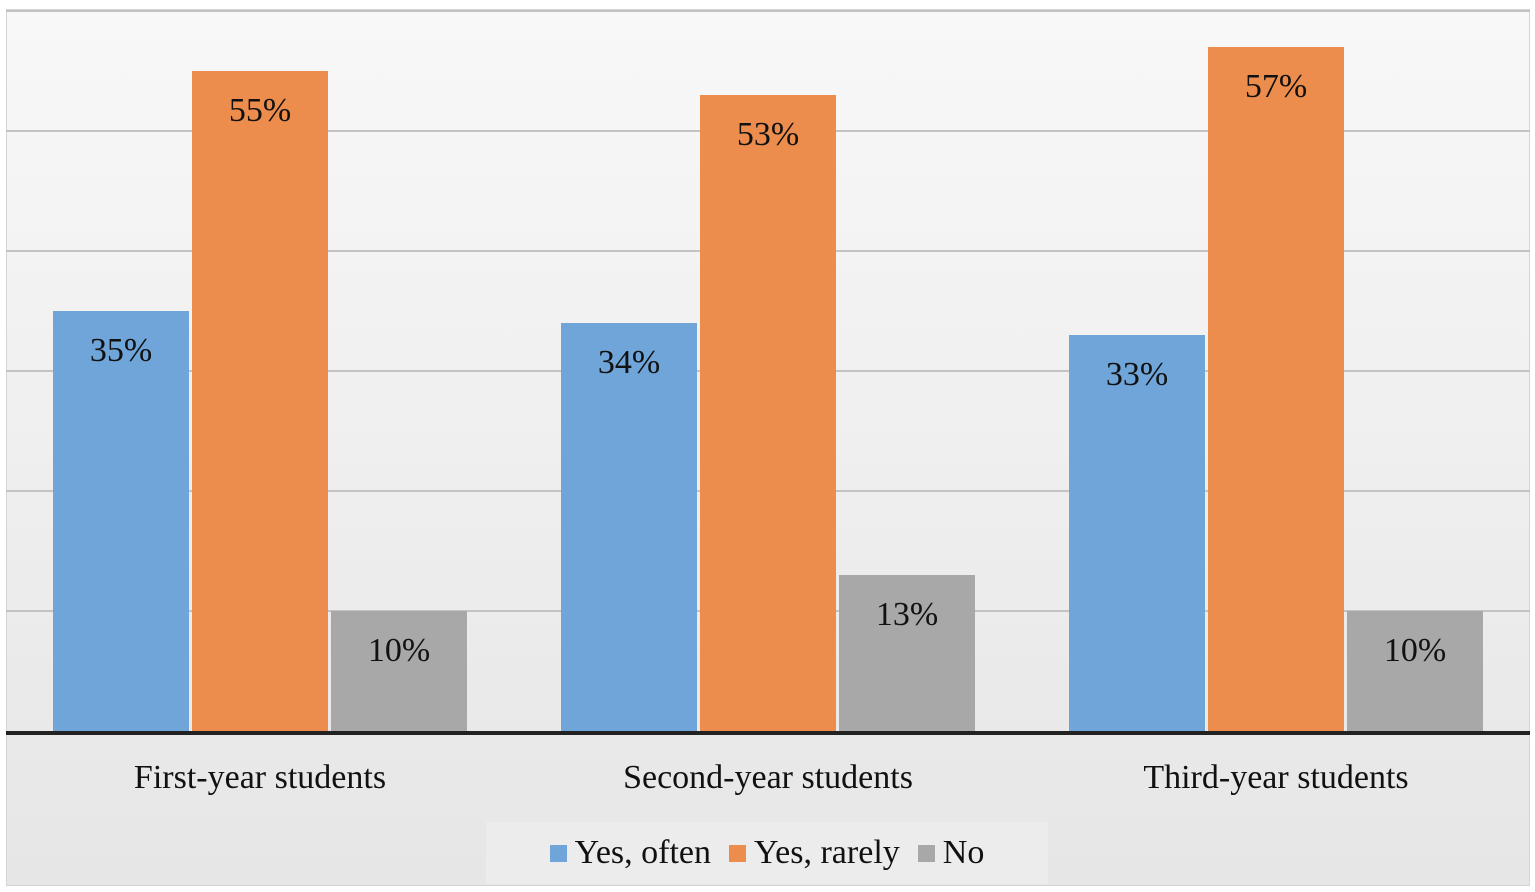 The image size is (1535, 892). Describe the element at coordinates (1137, 374) in the screenshot. I see `data-label-yes-often: 33%` at that location.